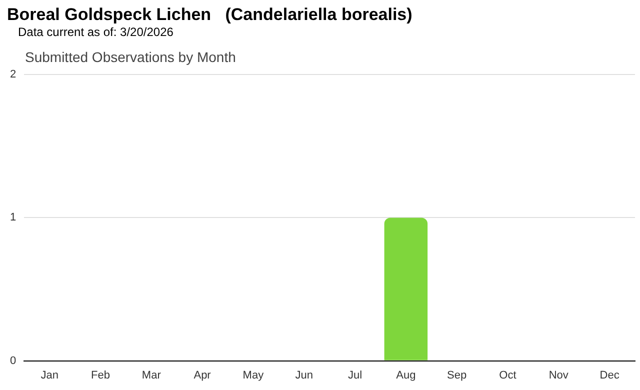  I want to click on x-tick-label: Jun, so click(304, 375).